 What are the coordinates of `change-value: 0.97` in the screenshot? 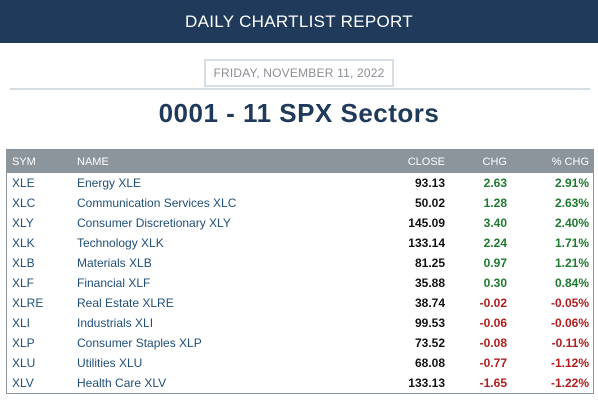 It's located at (495, 263).